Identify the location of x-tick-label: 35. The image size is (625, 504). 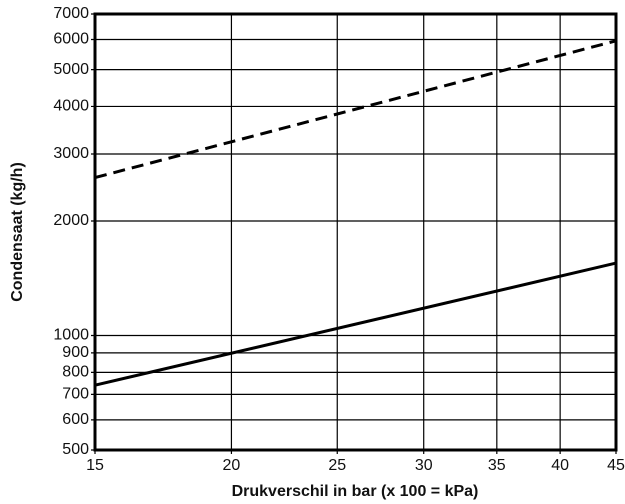
(497, 465).